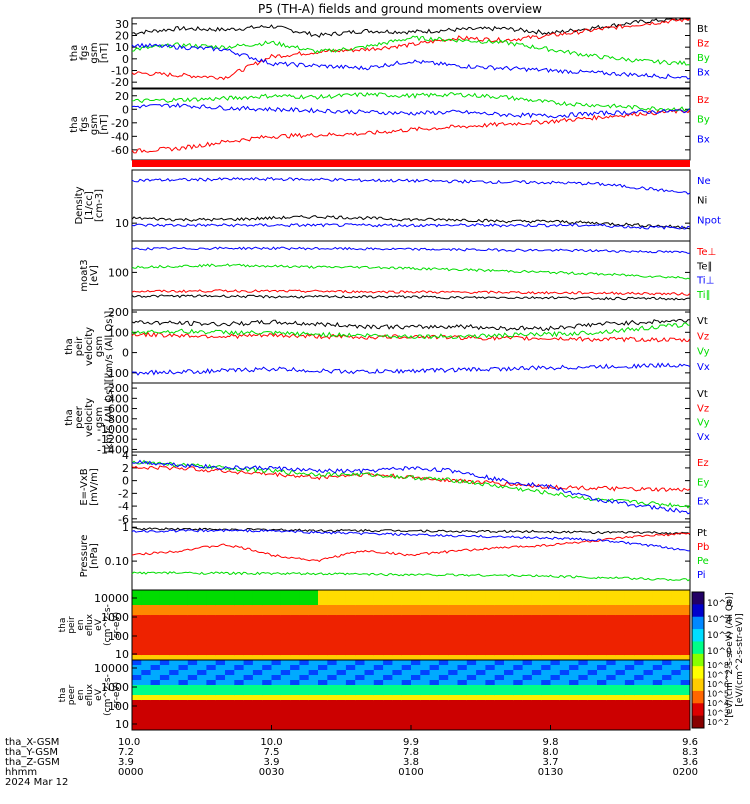 This screenshot has width=750, height=804. Describe the element at coordinates (122, 654) in the screenshot. I see `y-tick-label: 10` at that location.